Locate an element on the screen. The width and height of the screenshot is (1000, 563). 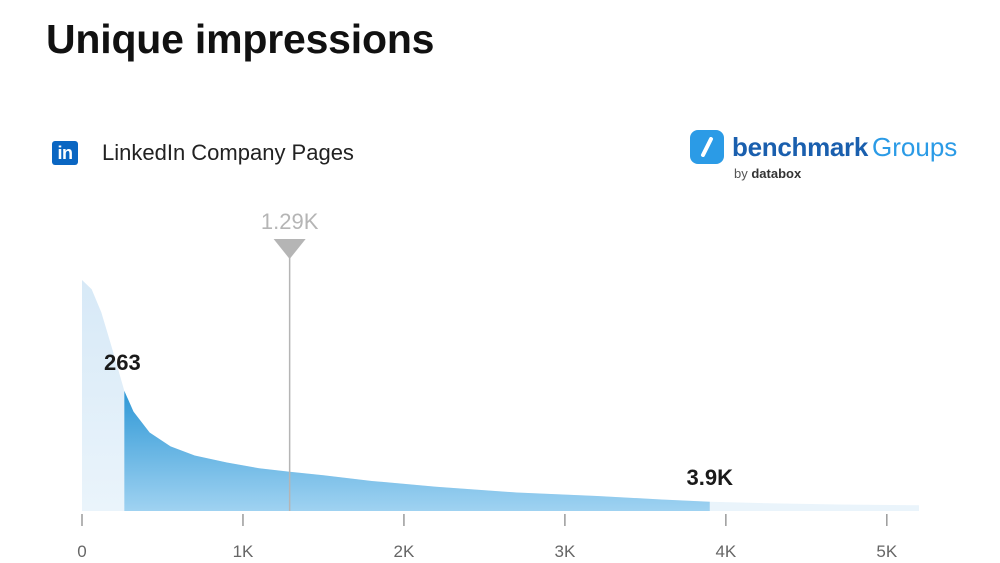
brand-name: benchmark is located at coordinates (800, 146).